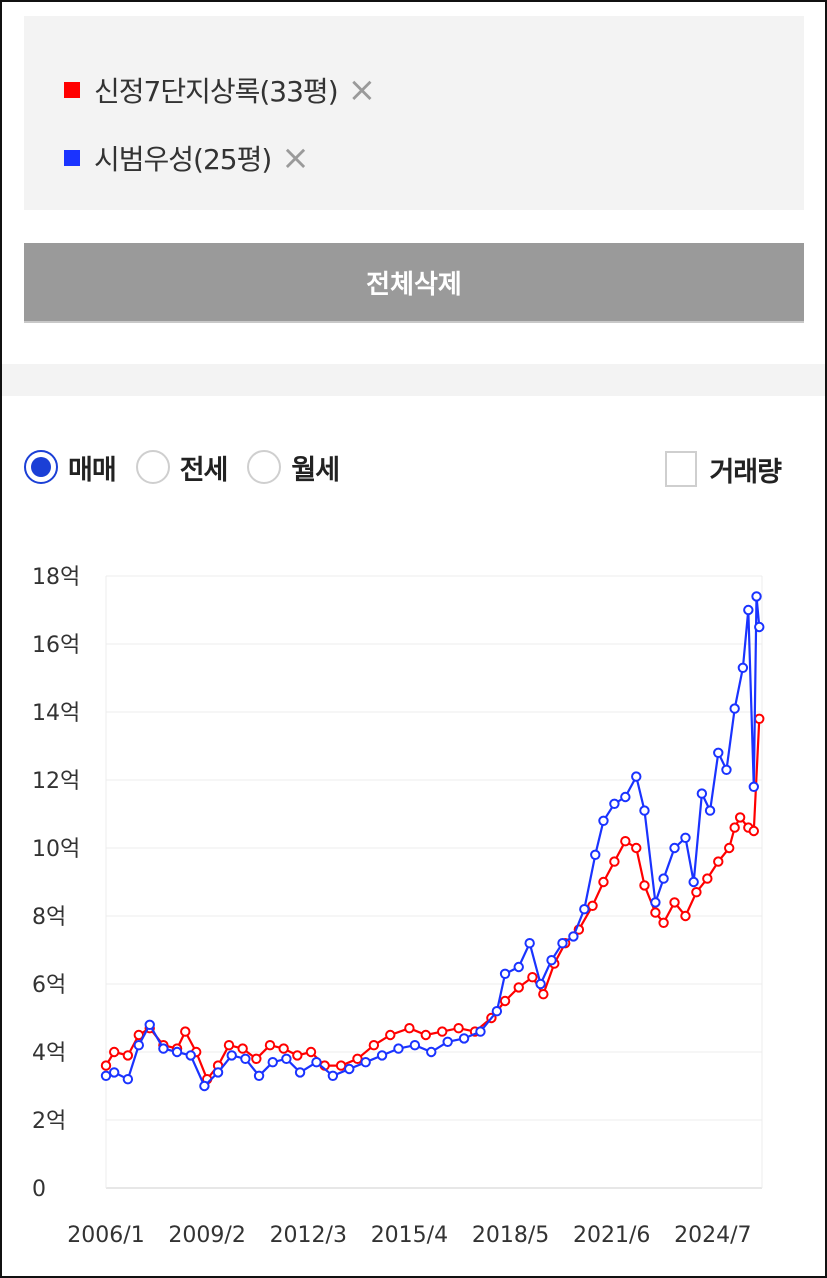 The width and height of the screenshot is (827, 1278). I want to click on y-tick-label: 14억, so click(56, 713).